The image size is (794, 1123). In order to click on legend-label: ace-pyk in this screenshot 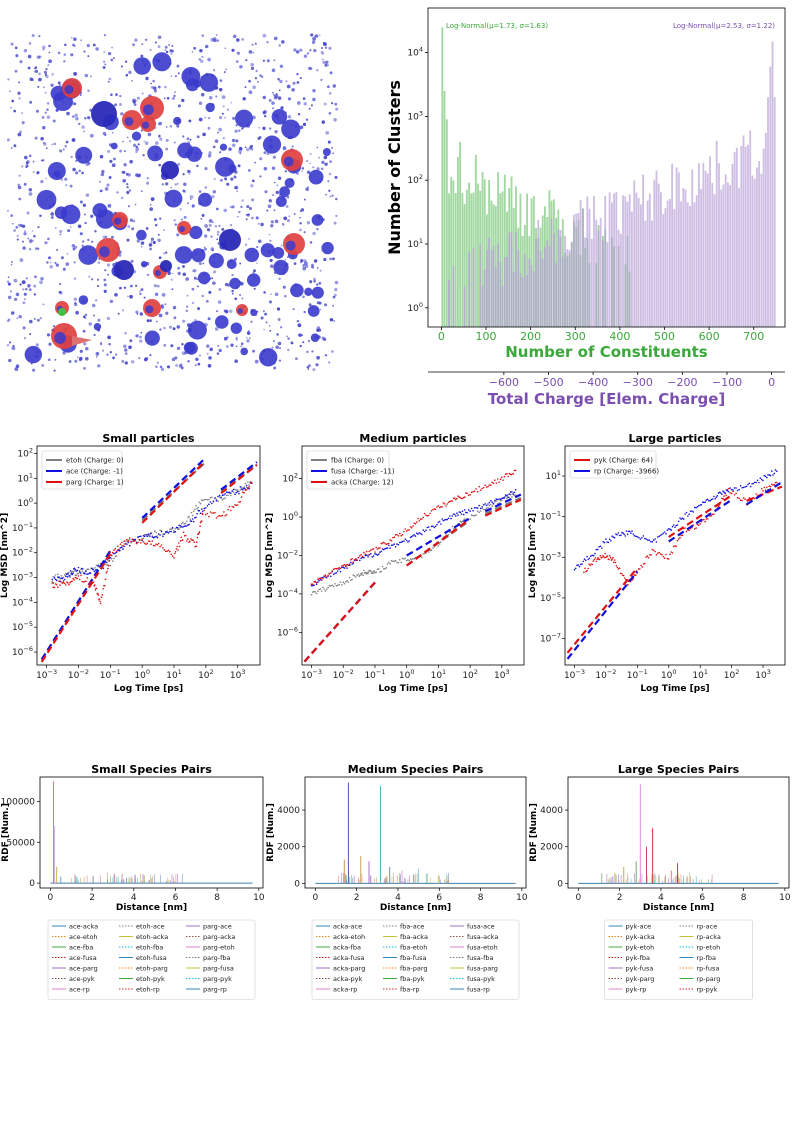, I will do `click(82, 979)`.